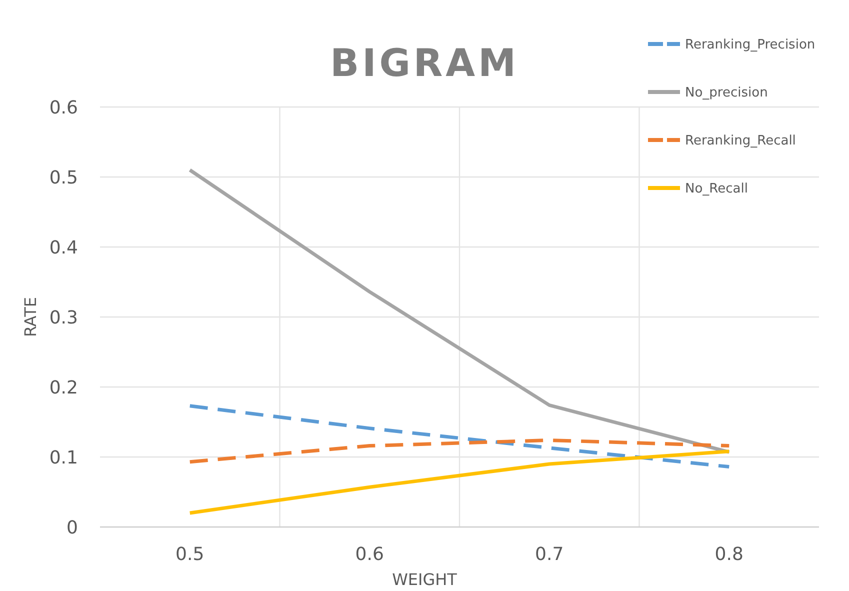 The width and height of the screenshot is (849, 591). Describe the element at coordinates (63, 177) in the screenshot. I see `y-tick-label: 0.5` at that location.